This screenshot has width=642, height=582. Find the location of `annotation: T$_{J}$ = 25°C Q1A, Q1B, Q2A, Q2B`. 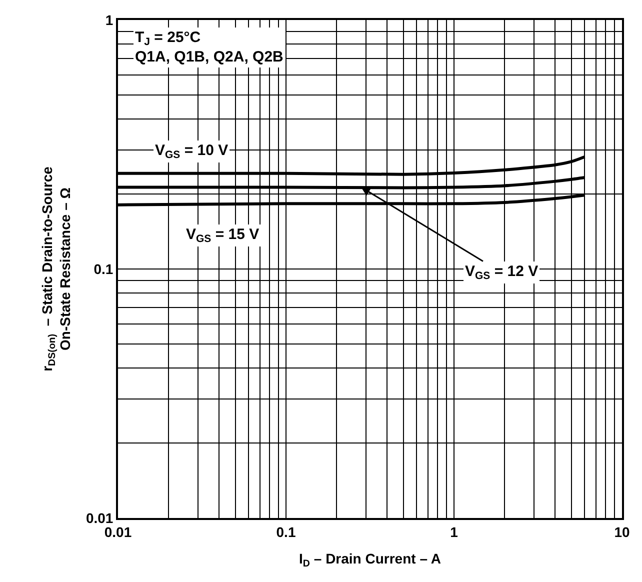

annotation: T$_{J}$ = 25°C Q1A, Q1B, Q2A, Q2B is located at coordinates (209, 47).